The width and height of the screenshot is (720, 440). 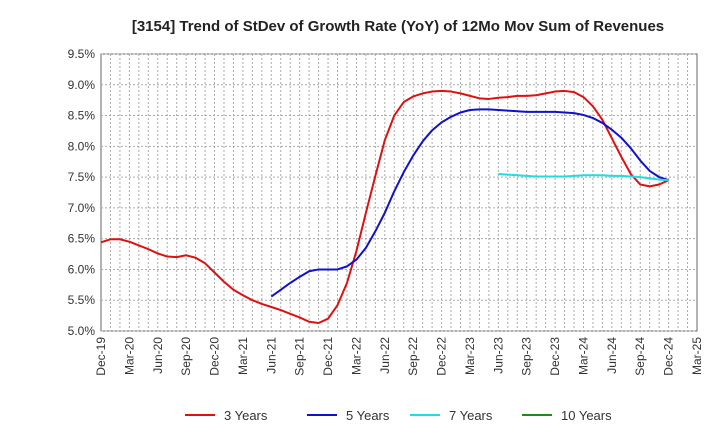 I want to click on y-tick-label: 5.0%, so click(x=82, y=331).